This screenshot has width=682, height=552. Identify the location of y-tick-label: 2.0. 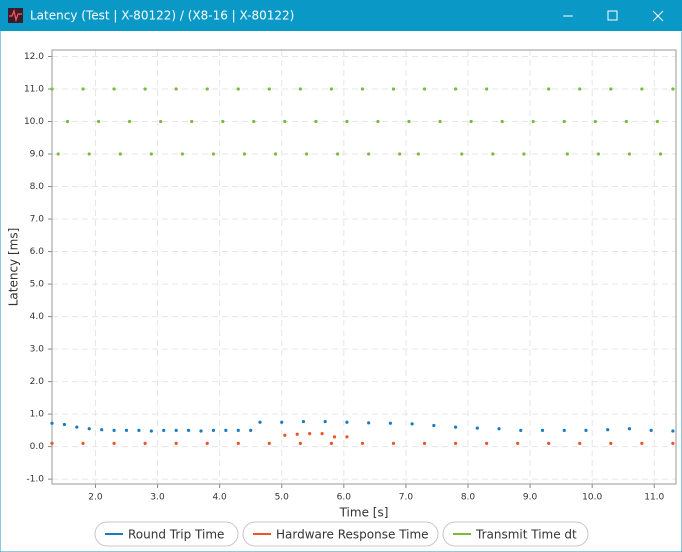
(37, 382).